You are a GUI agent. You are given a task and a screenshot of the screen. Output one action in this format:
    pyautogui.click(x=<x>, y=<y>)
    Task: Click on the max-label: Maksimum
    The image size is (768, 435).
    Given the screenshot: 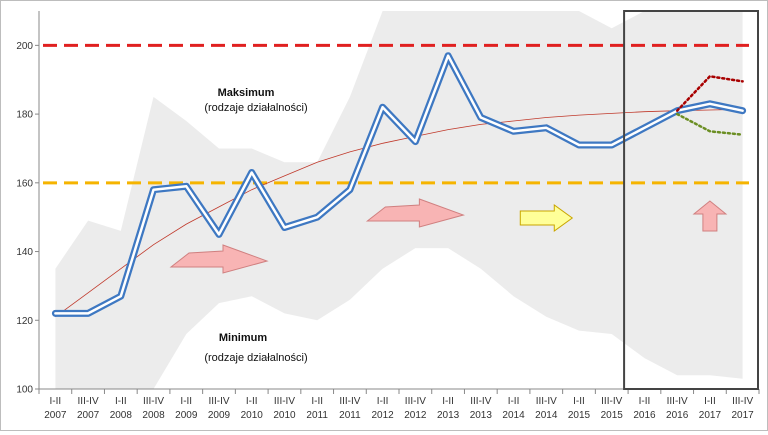 What is the action you would take?
    pyautogui.click(x=246, y=93)
    